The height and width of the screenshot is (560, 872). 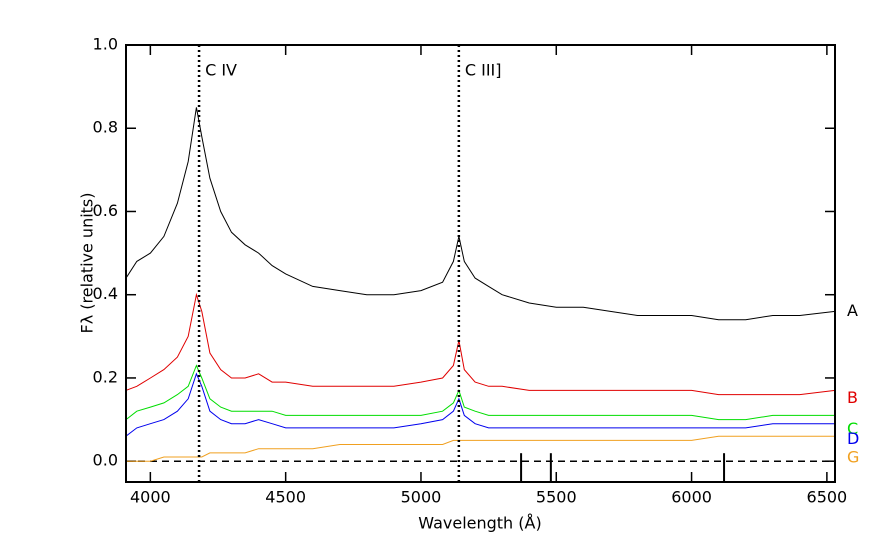 I want to click on legend-label: C, so click(x=852, y=428).